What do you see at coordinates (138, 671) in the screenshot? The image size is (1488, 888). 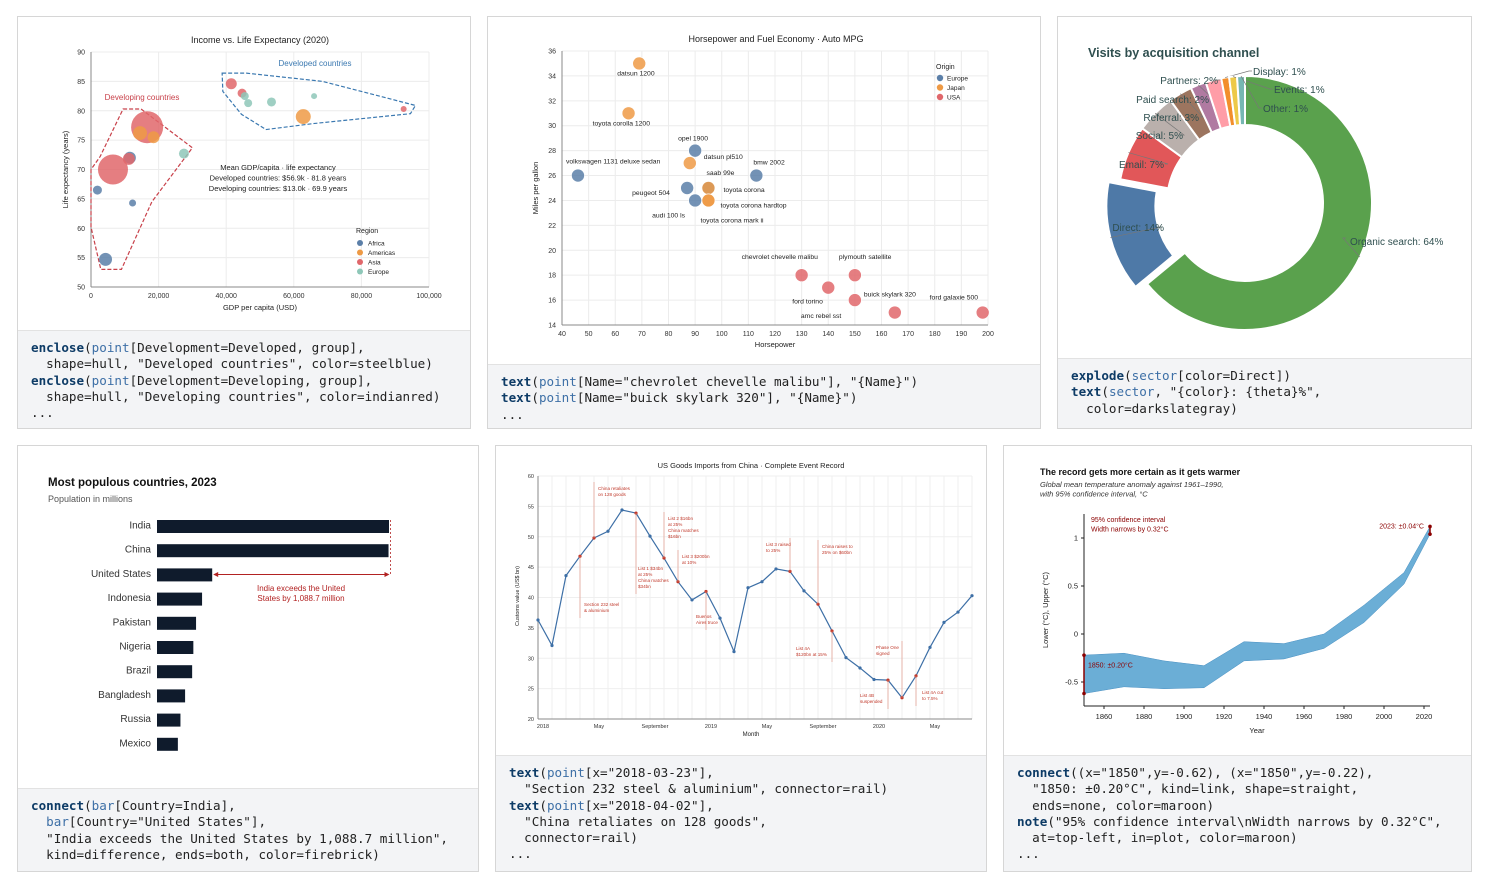 I see `category-label: Brazil` at bounding box center [138, 671].